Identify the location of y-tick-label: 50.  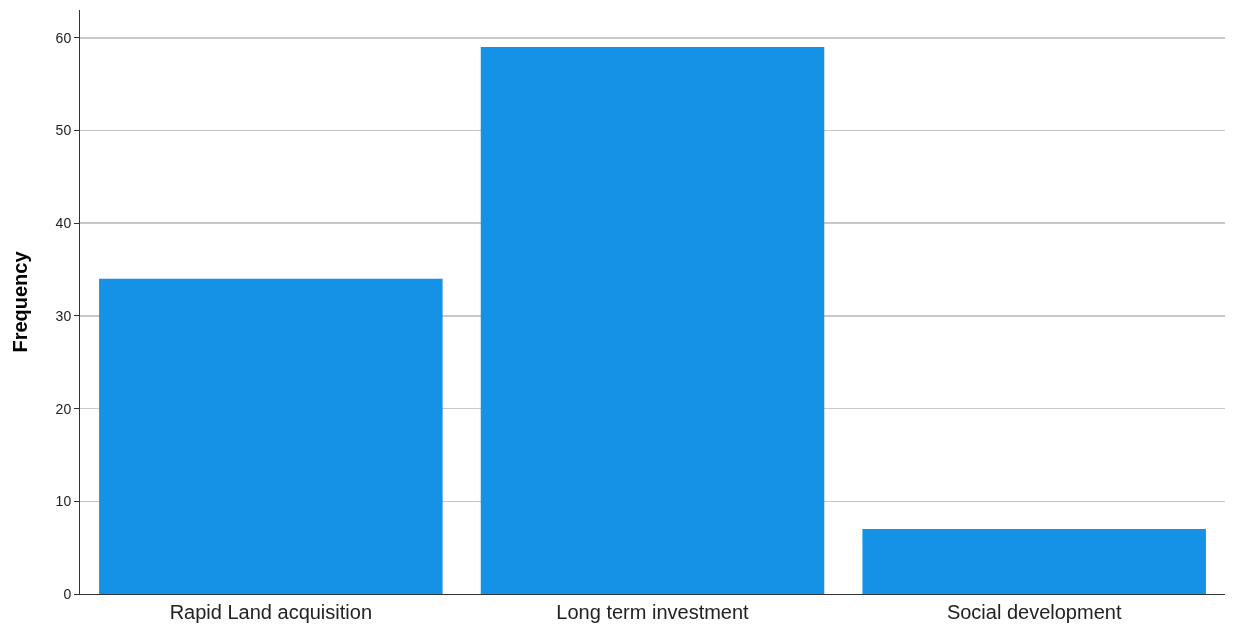
(63, 130).